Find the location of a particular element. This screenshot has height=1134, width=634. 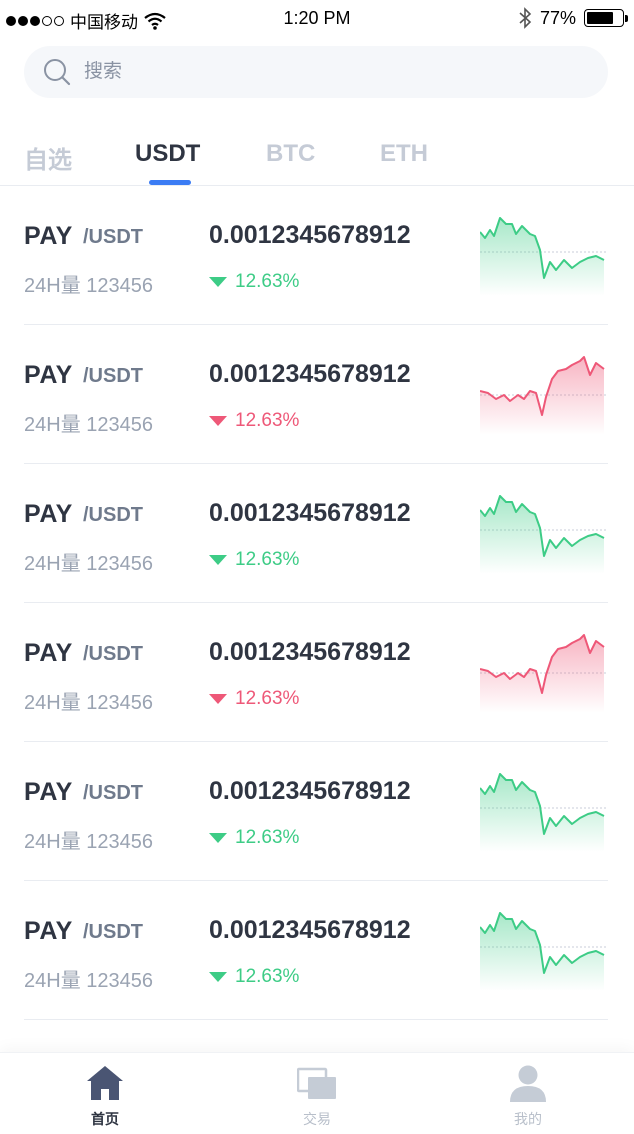

status-time: 1:20 PM is located at coordinates (317, 18).